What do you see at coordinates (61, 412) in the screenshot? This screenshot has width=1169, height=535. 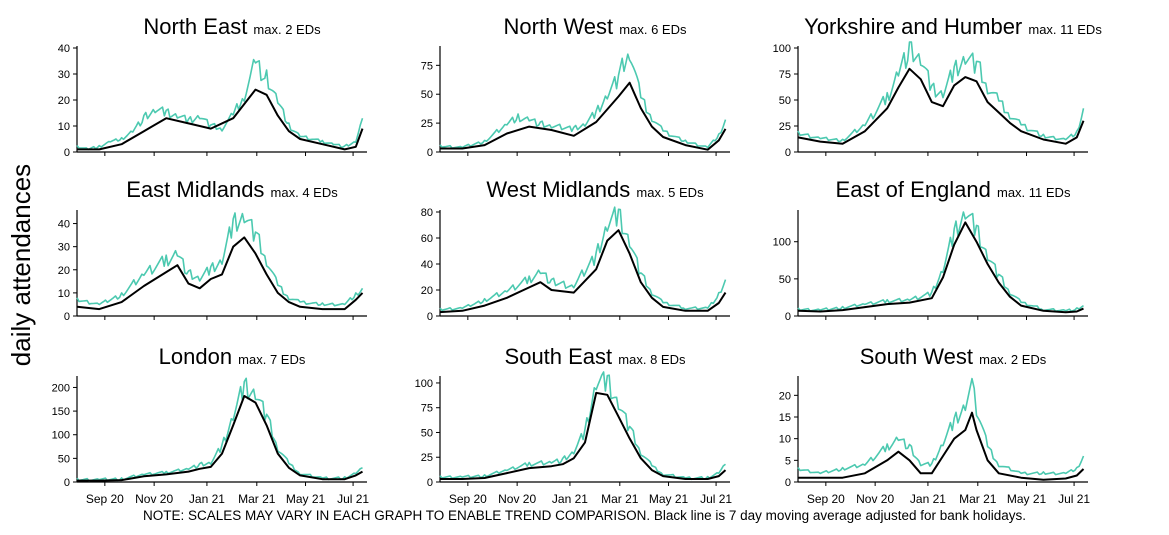 I see `y-tick-label: 150` at bounding box center [61, 412].